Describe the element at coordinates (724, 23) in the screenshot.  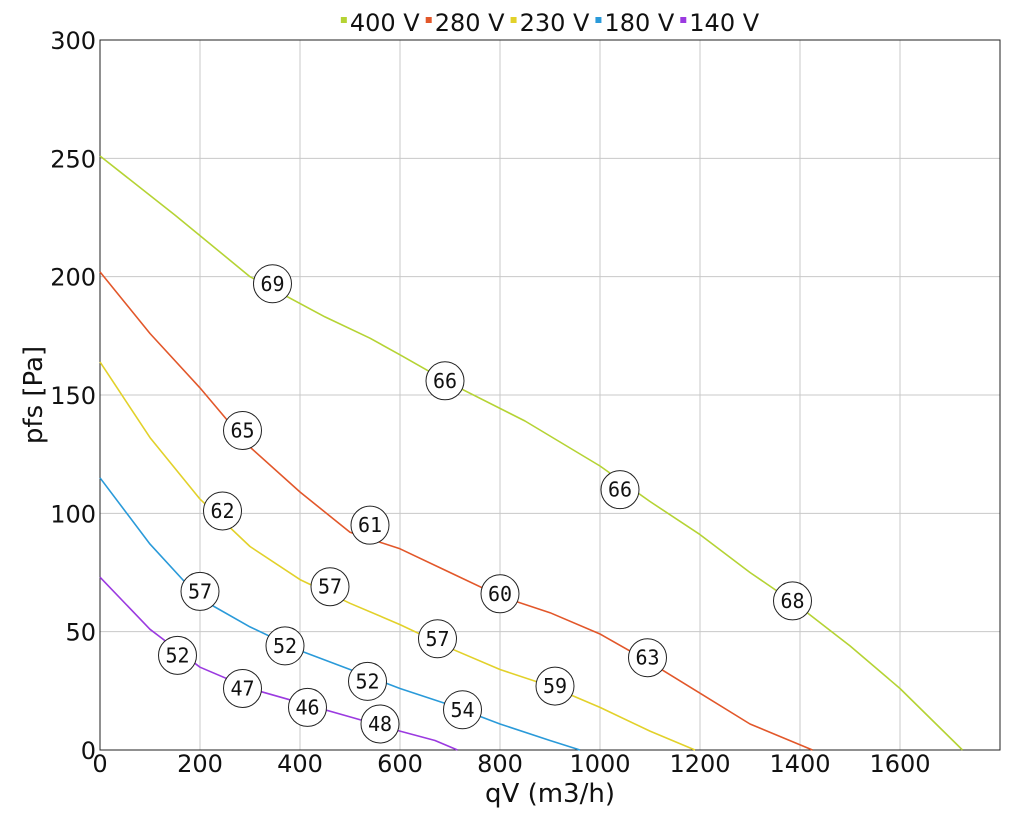
I see `legend-label: 140 V` at that location.